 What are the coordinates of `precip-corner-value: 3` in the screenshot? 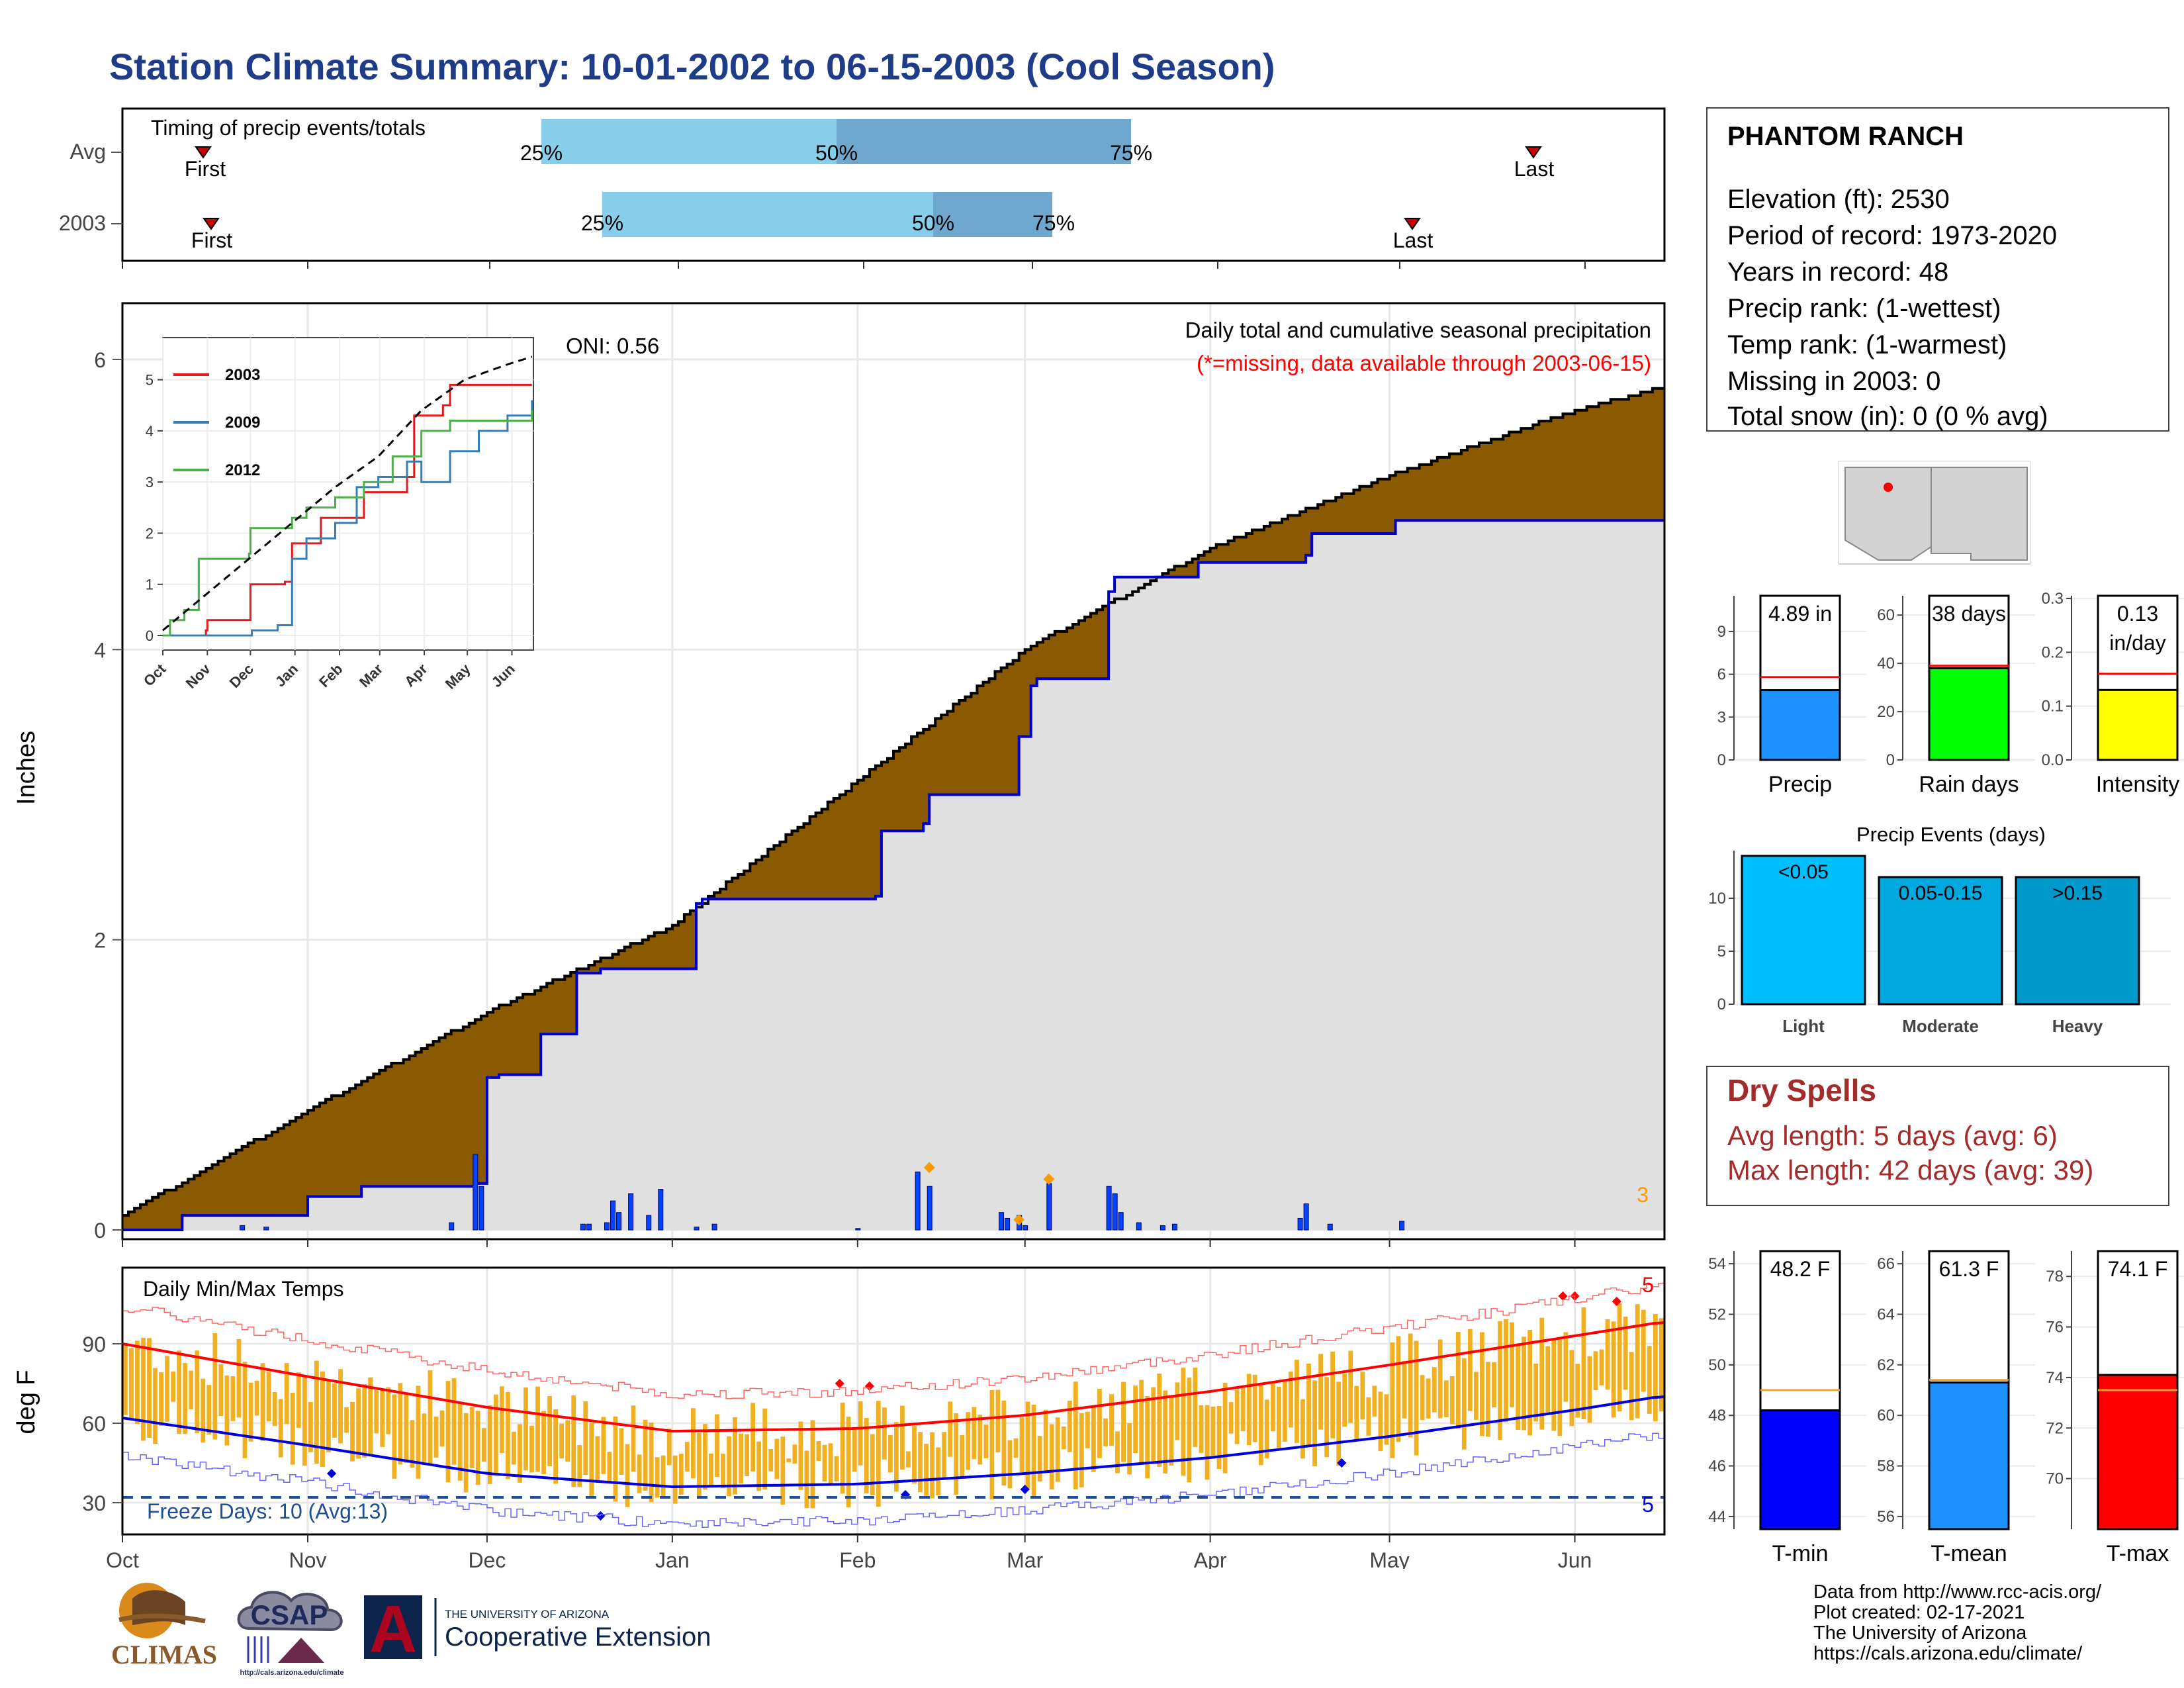 It's located at (1643, 1195).